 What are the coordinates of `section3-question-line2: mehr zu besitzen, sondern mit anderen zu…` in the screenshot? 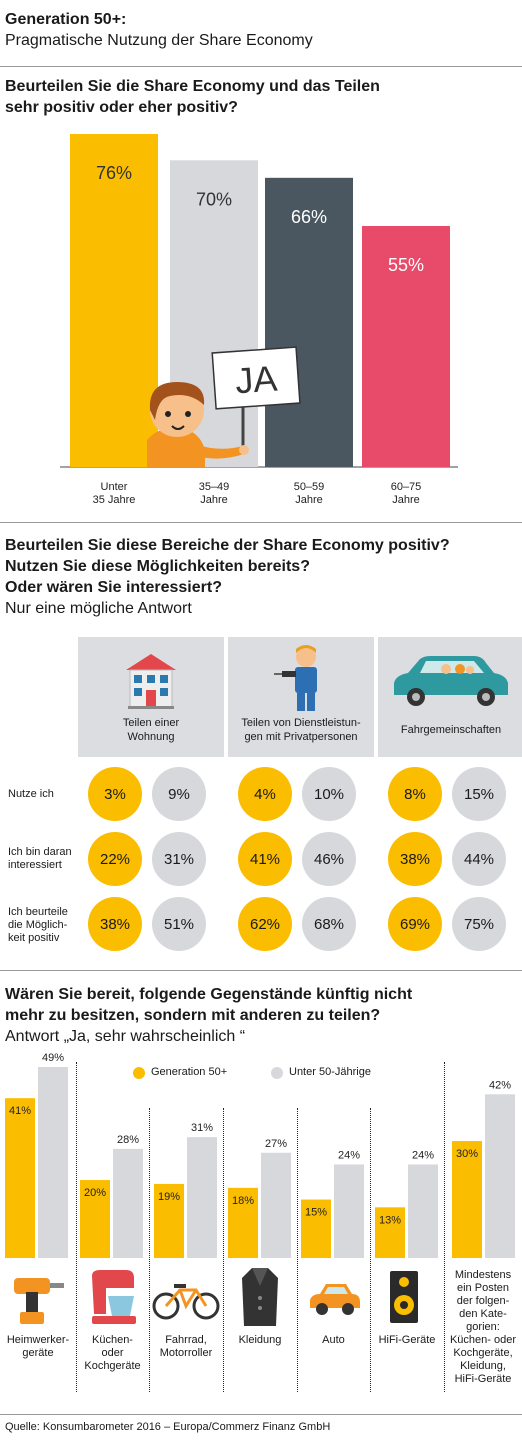 It's located at (193, 1015).